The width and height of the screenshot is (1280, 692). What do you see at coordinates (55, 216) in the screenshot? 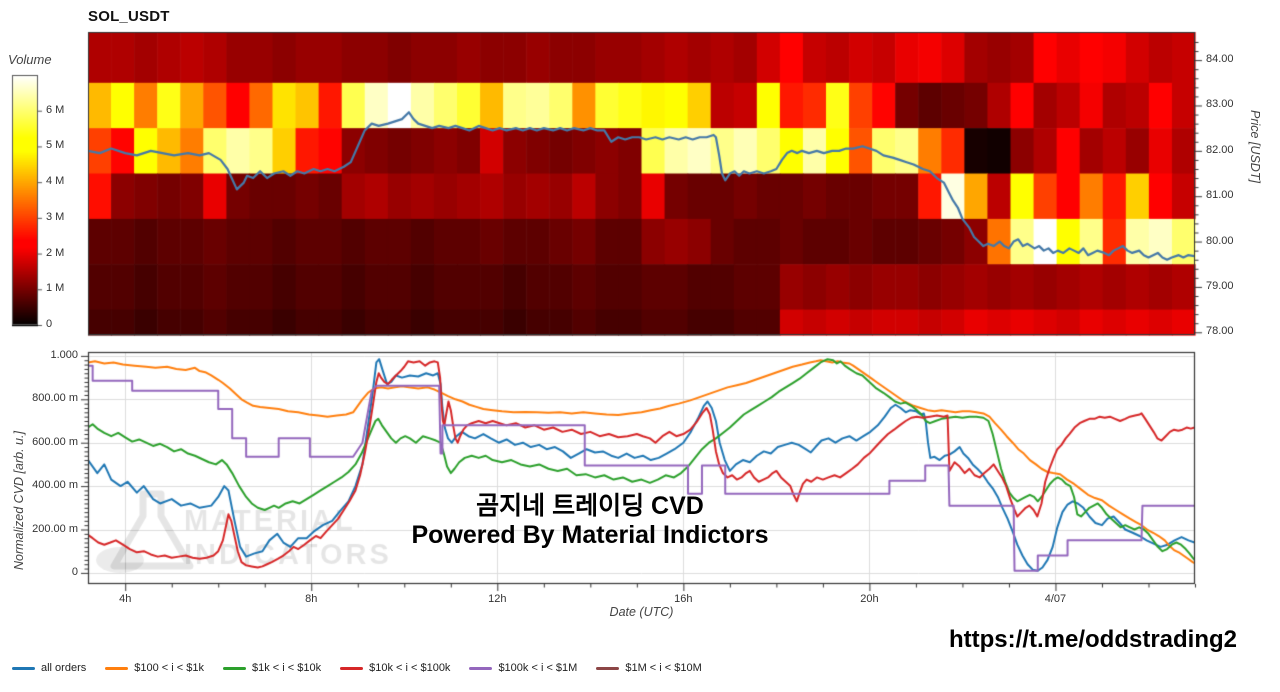
I see `volume-tick-label: 3 M` at bounding box center [55, 216].